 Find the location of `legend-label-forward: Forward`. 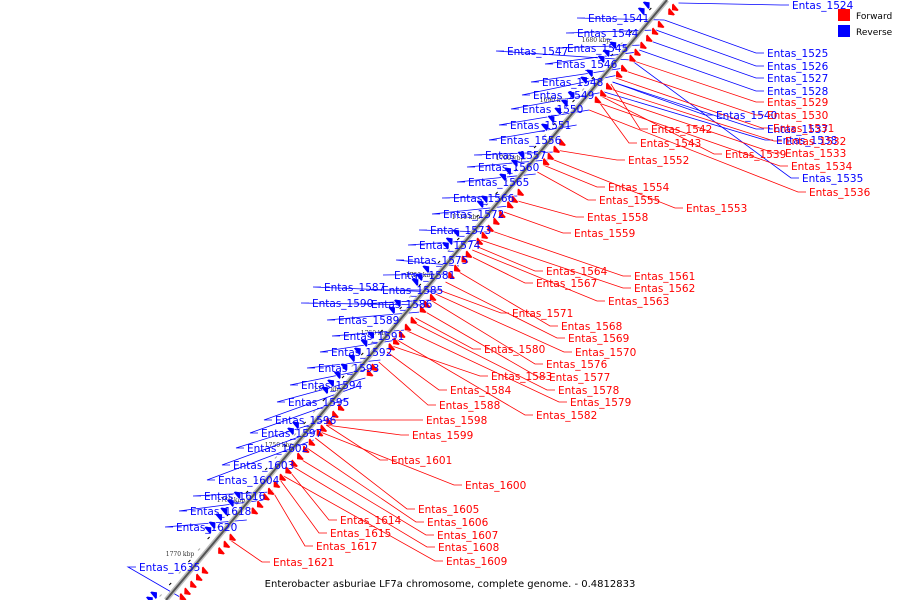

legend-label-forward: Forward is located at coordinates (874, 17).